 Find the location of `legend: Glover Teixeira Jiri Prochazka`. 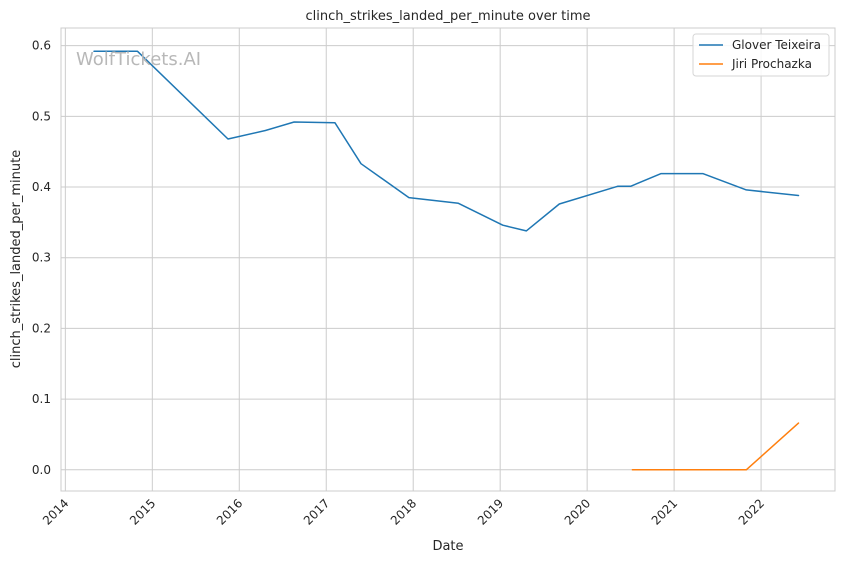

legend: Glover Teixeira Jiri Prochazka is located at coordinates (761, 55).